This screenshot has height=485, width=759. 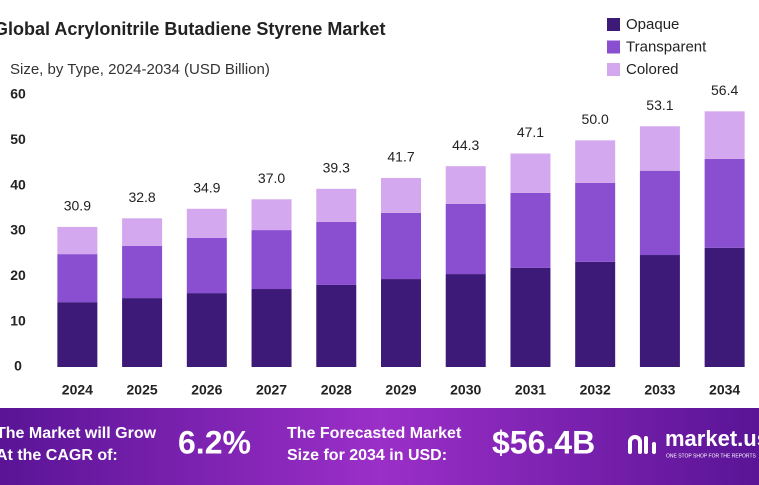 What do you see at coordinates (595, 119) in the screenshot?
I see `total-label: 50.0` at bounding box center [595, 119].